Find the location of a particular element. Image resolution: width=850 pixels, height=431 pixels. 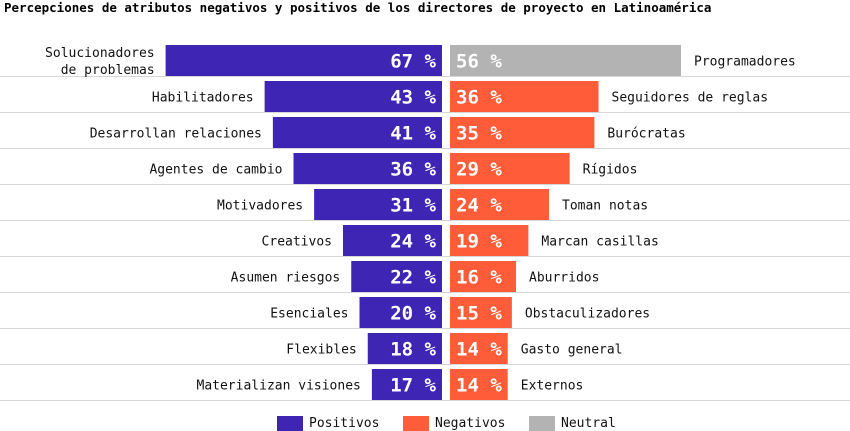

bar-row: 17 % Materializan visiones 14 % Externos is located at coordinates (425, 385).